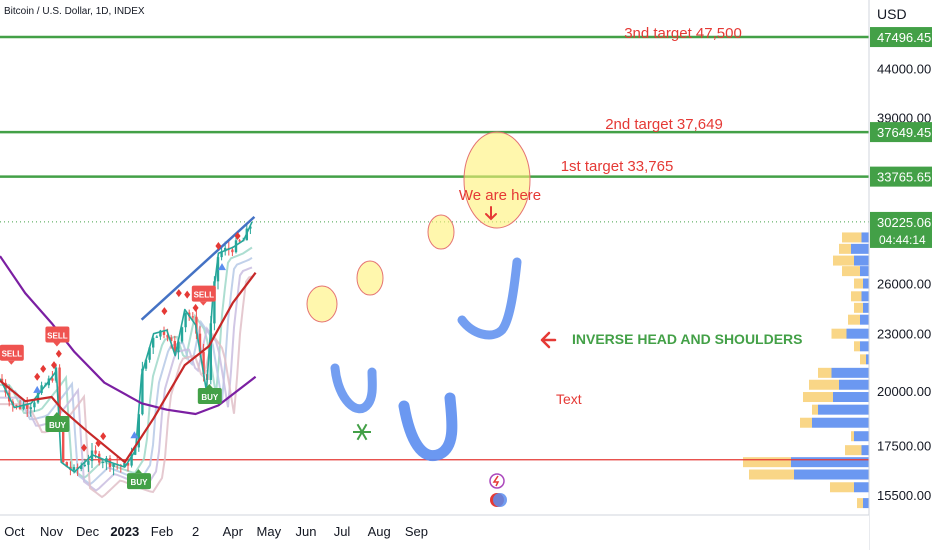 This screenshot has height=550, width=932. I want to click on event-icons, so click(498, 490).